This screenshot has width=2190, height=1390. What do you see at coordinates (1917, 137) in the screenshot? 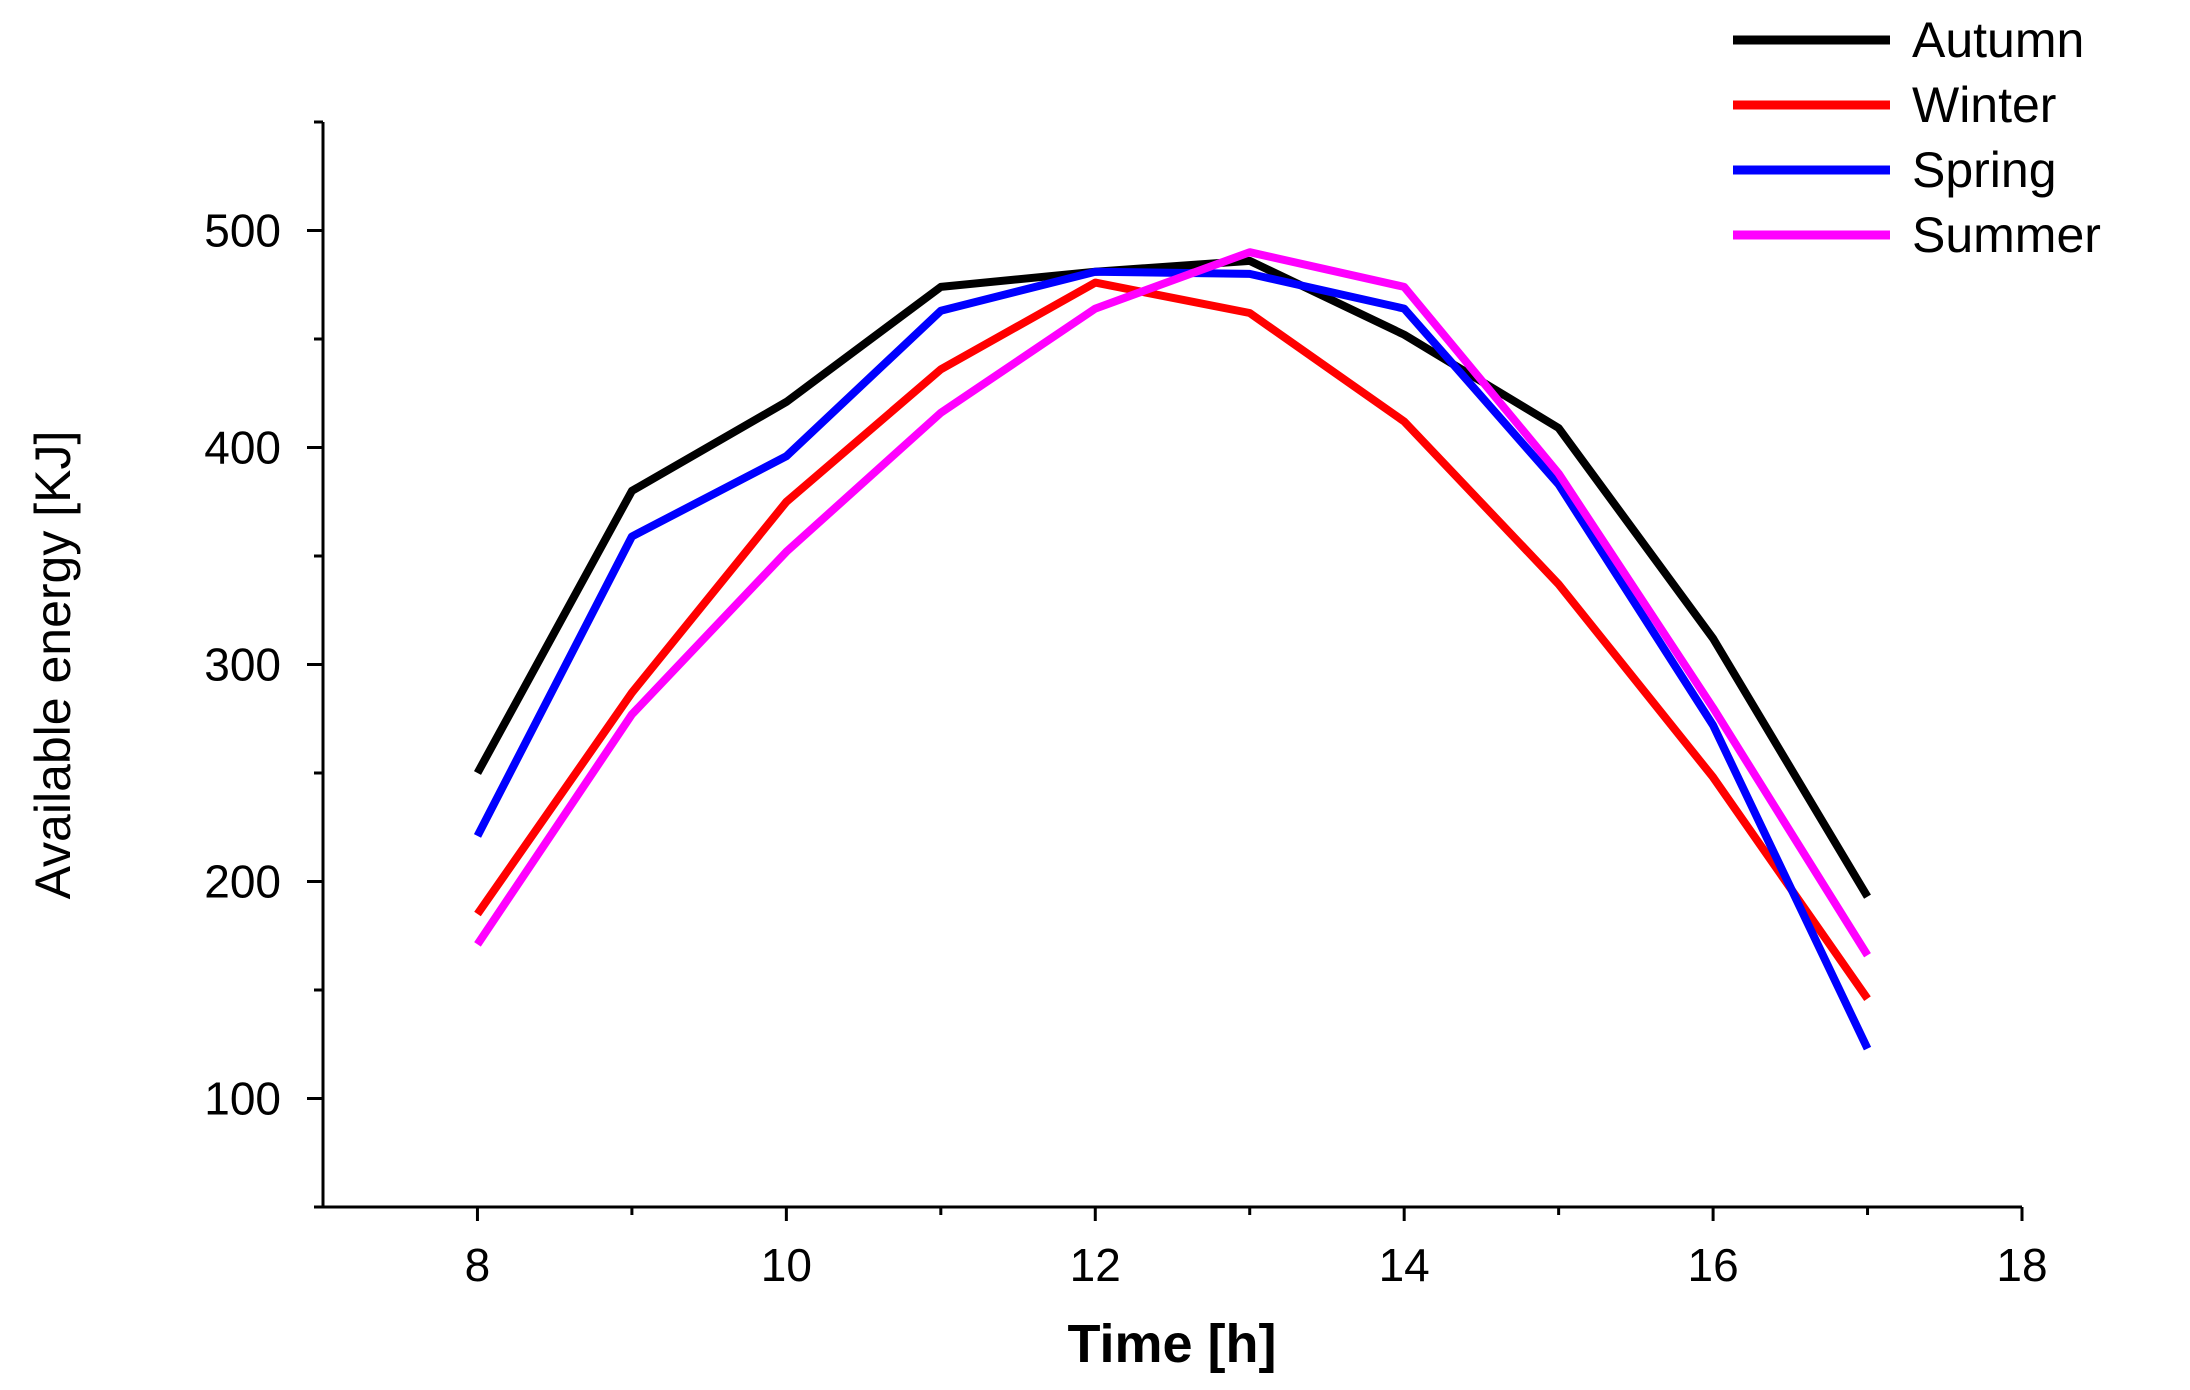
I see `legend: Autumn Winter Spring Summer` at bounding box center [1917, 137].